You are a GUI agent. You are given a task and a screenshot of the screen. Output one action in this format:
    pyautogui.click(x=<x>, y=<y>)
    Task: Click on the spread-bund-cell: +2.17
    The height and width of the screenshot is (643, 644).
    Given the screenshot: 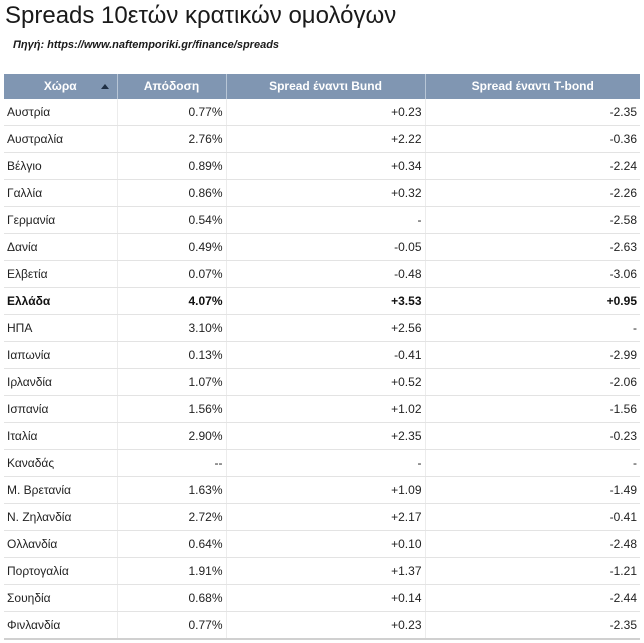 What is the action you would take?
    pyautogui.click(x=326, y=517)
    